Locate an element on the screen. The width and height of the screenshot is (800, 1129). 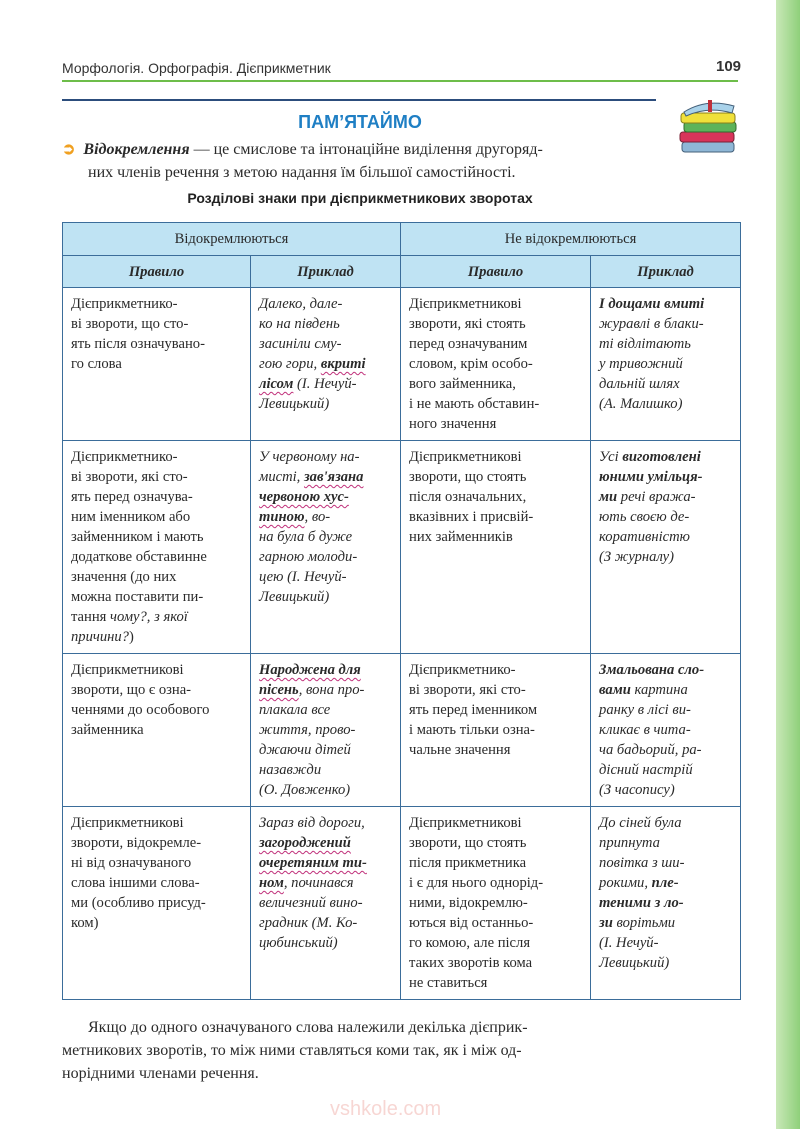
cell-line: вого займенника, is located at coordinates (462, 384).